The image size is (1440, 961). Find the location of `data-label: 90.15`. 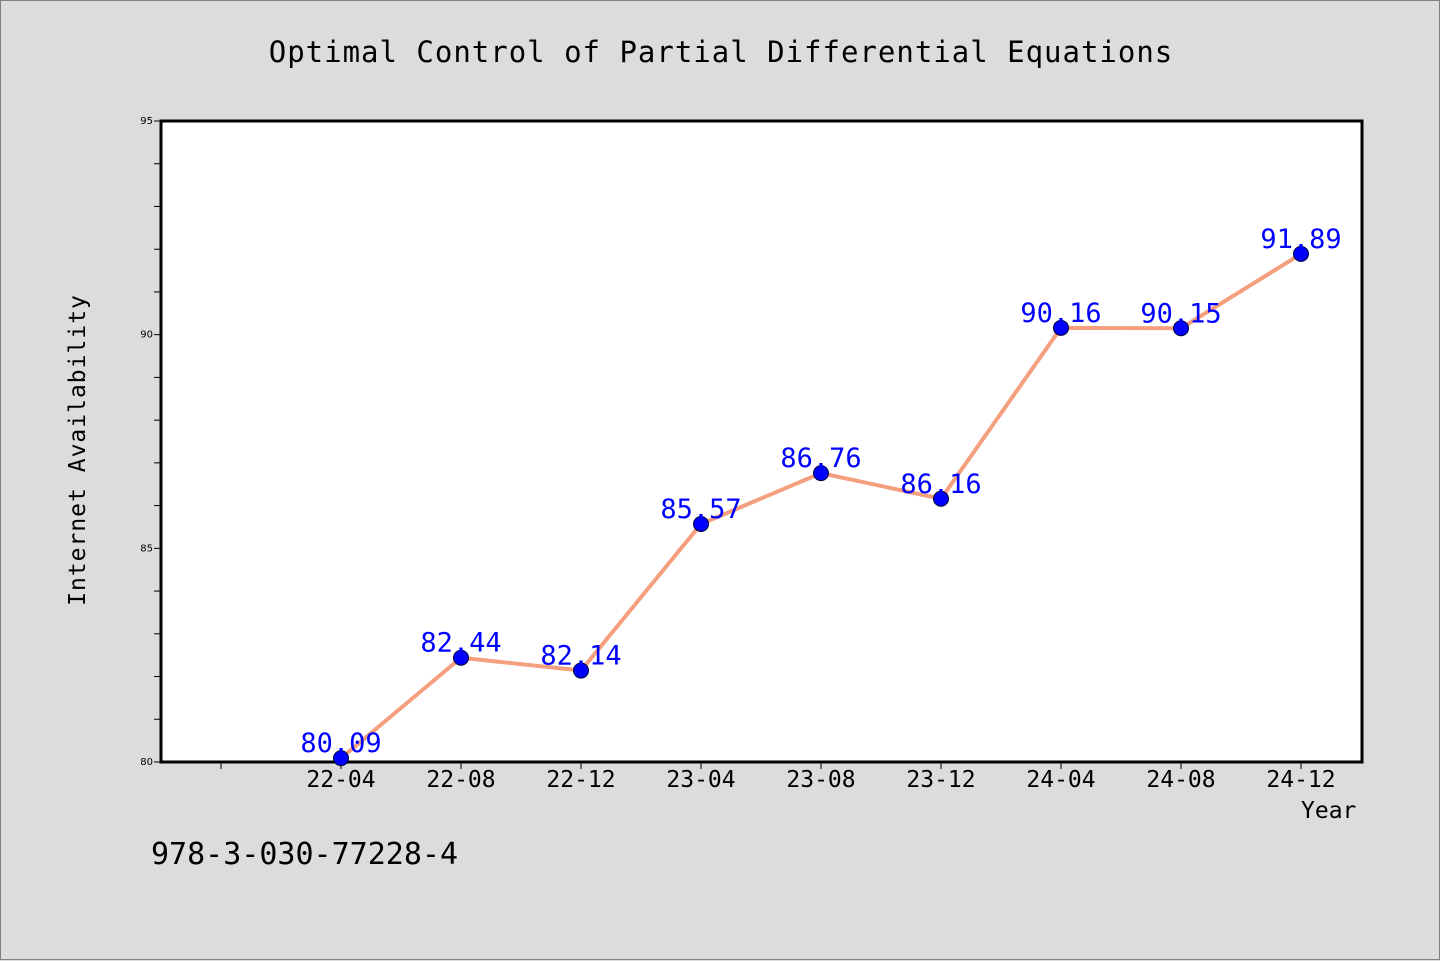

data-label: 90.15 is located at coordinates (1180, 313).